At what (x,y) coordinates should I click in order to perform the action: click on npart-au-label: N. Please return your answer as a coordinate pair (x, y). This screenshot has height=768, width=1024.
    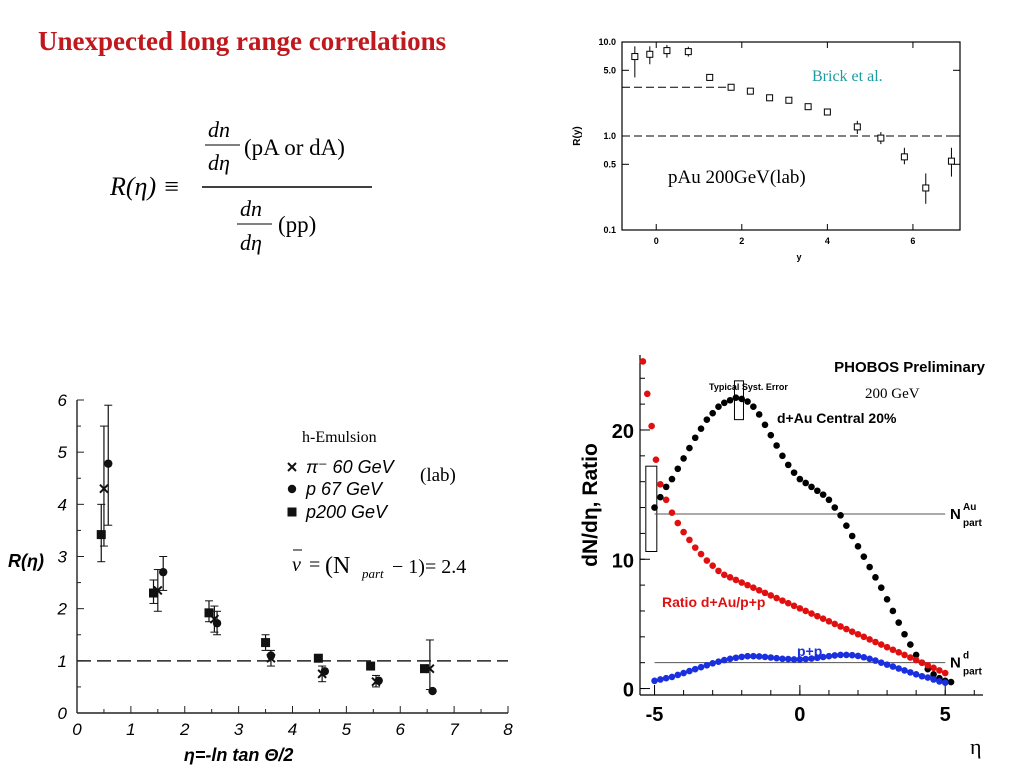
    Looking at the image, I should click on (955, 514).